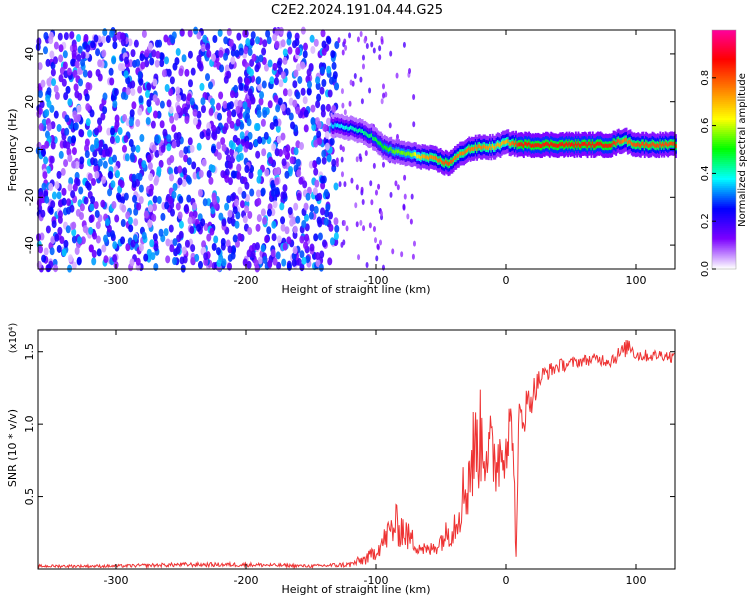 Image resolution: width=750 pixels, height=600 pixels. What do you see at coordinates (506, 580) in the screenshot?
I see `x-tick-label: 0` at bounding box center [506, 580].